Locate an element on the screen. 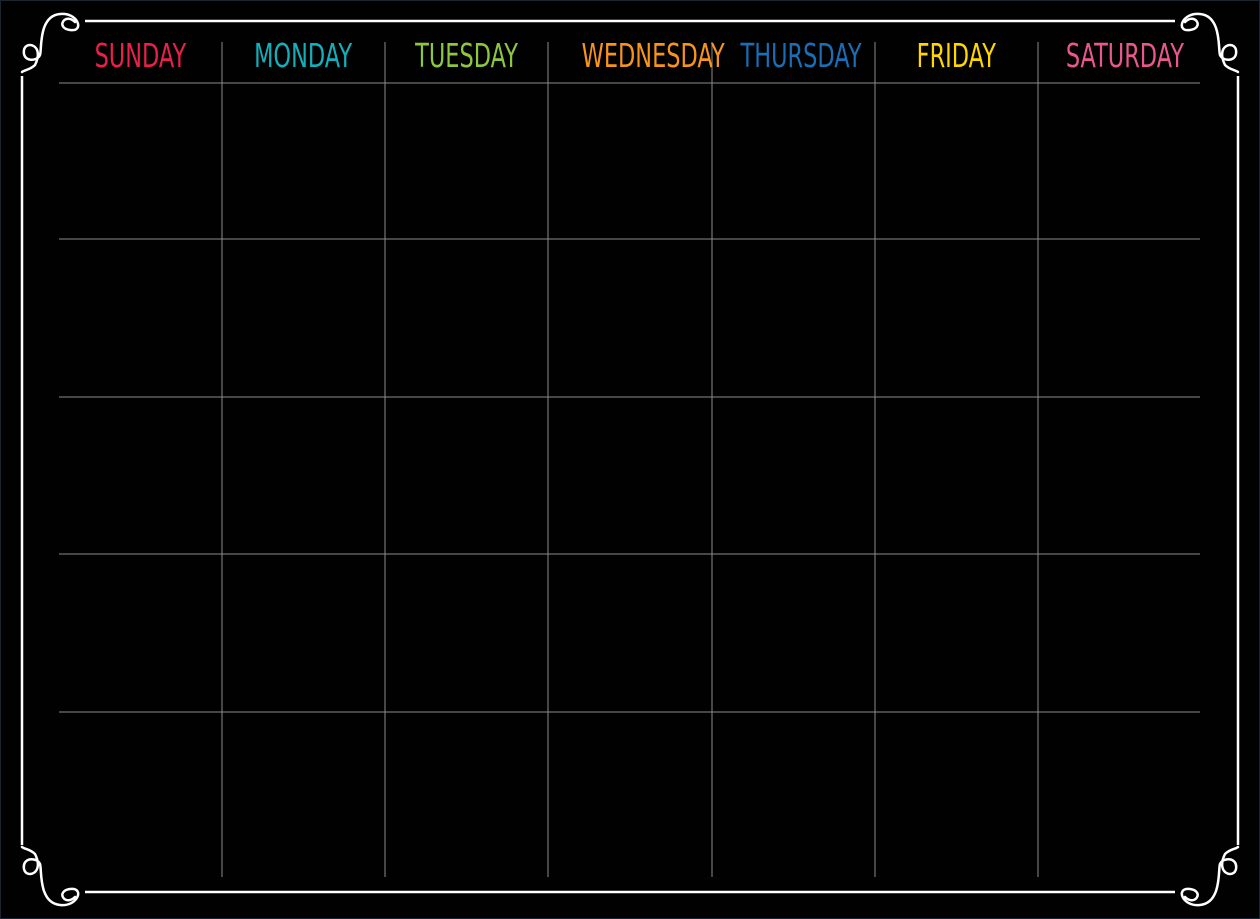  weekday-header-monday: MONDAY is located at coordinates (303, 56).